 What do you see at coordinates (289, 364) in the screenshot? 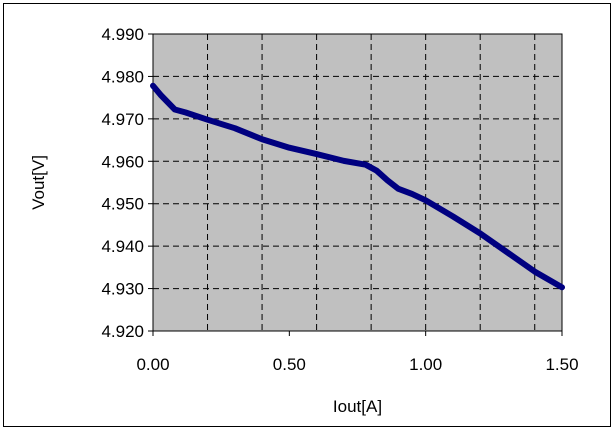
I see `x-tick-label: 0.50` at bounding box center [289, 364].